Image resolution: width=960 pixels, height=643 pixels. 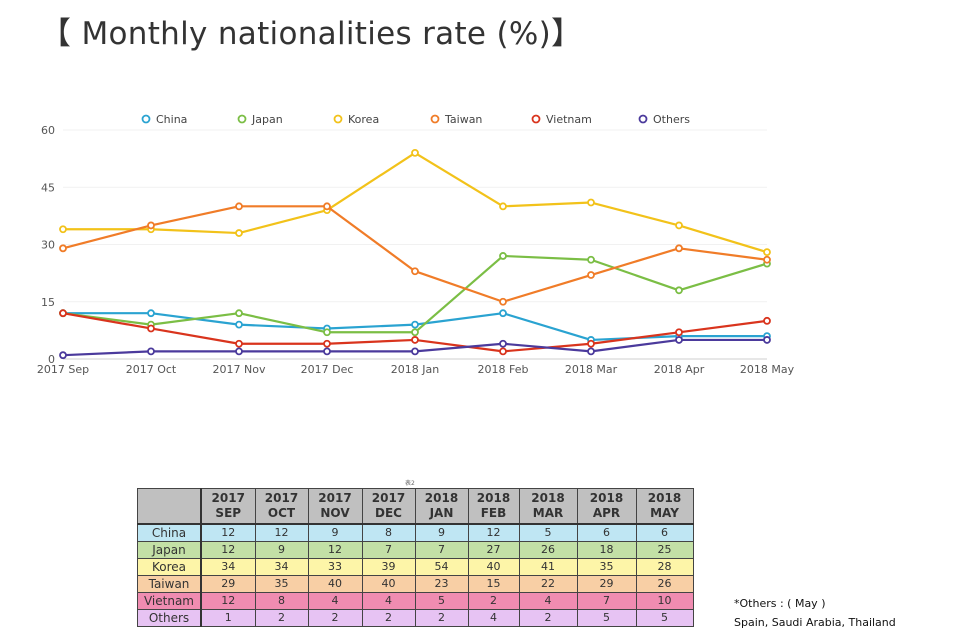 I want to click on table-corner-cell, so click(x=169, y=506).